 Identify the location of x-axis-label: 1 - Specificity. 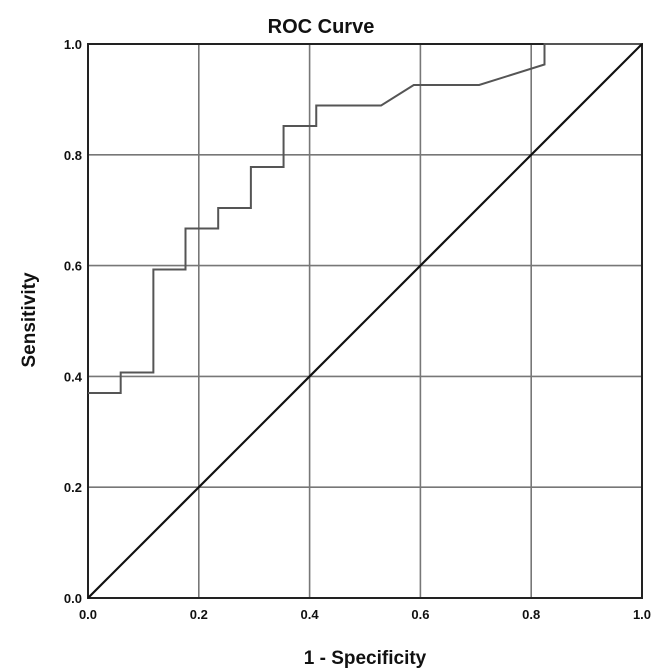
(365, 658).